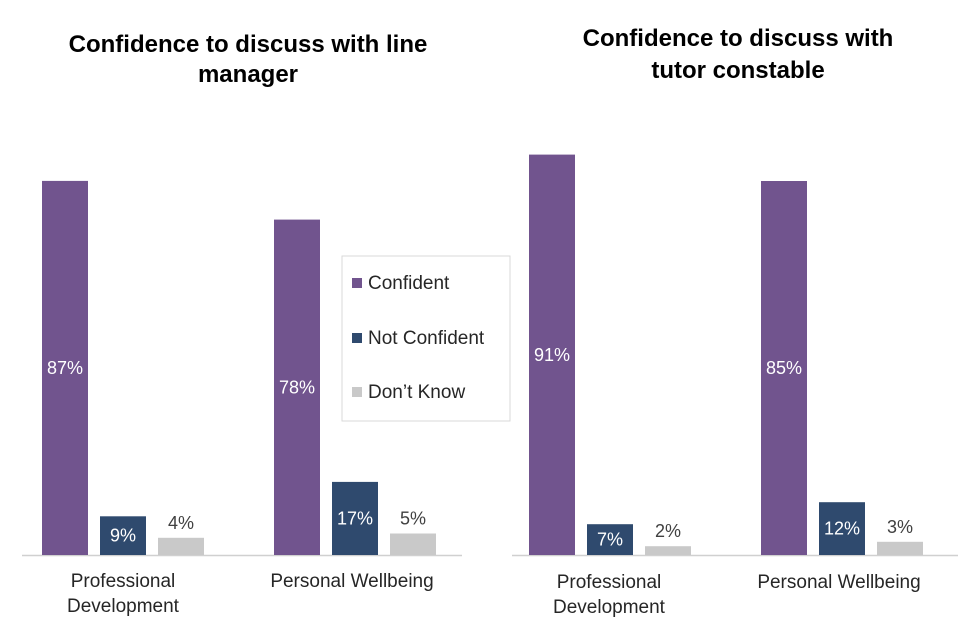 The width and height of the screenshot is (960, 640). I want to click on legend-swatch-dont-know, so click(357, 392).